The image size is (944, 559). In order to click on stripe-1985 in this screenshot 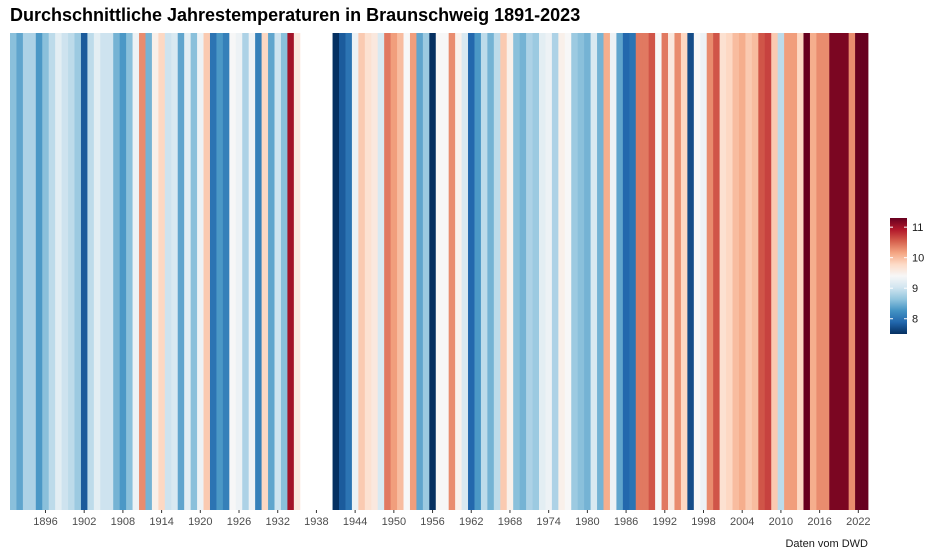, I will do `click(620, 271)`.